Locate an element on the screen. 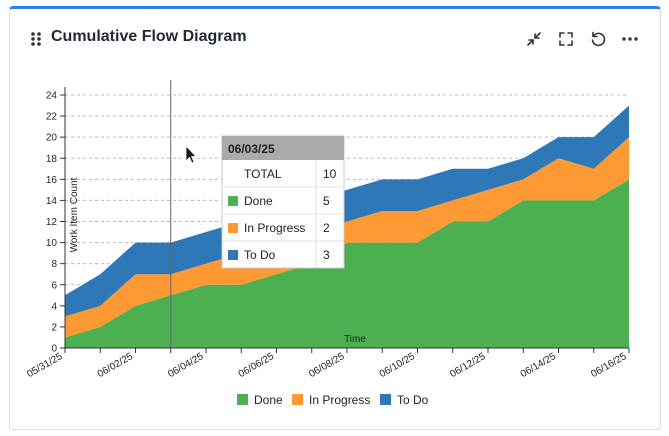  legend-item-to-do: To Do is located at coordinates (413, 400).